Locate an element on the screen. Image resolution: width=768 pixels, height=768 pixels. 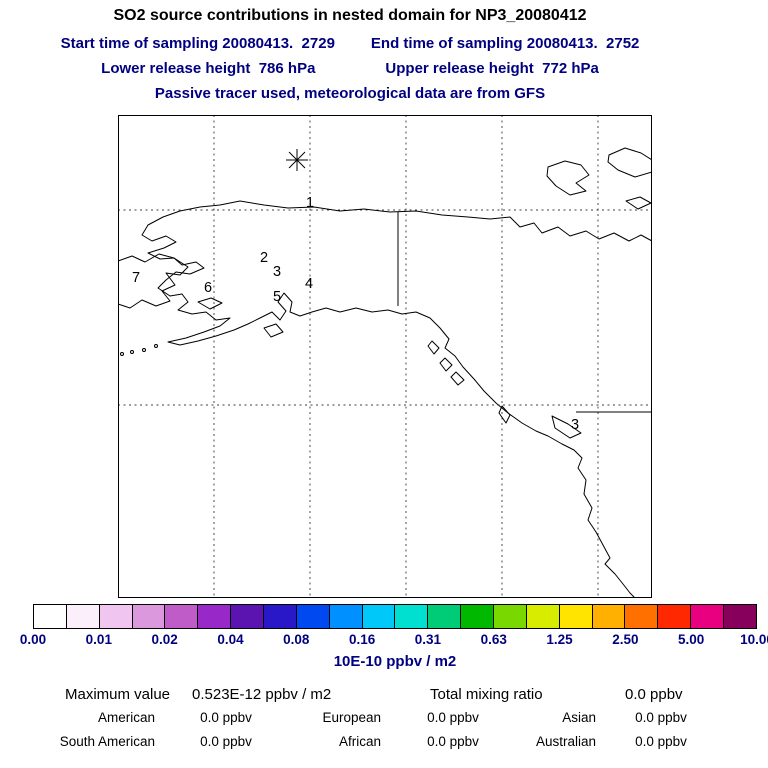
colorbar-tick-label: 0.00 is located at coordinates (33, 639).